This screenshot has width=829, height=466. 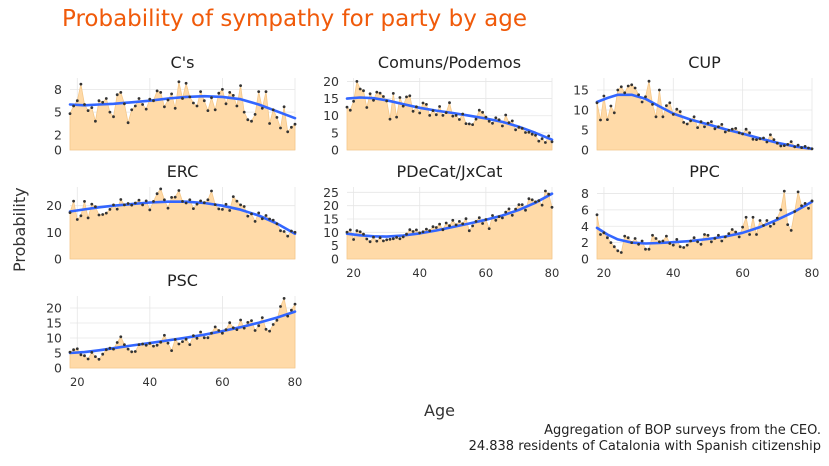 What do you see at coordinates (581, 110) in the screenshot?
I see `y-tick-label: 10` at bounding box center [581, 110].